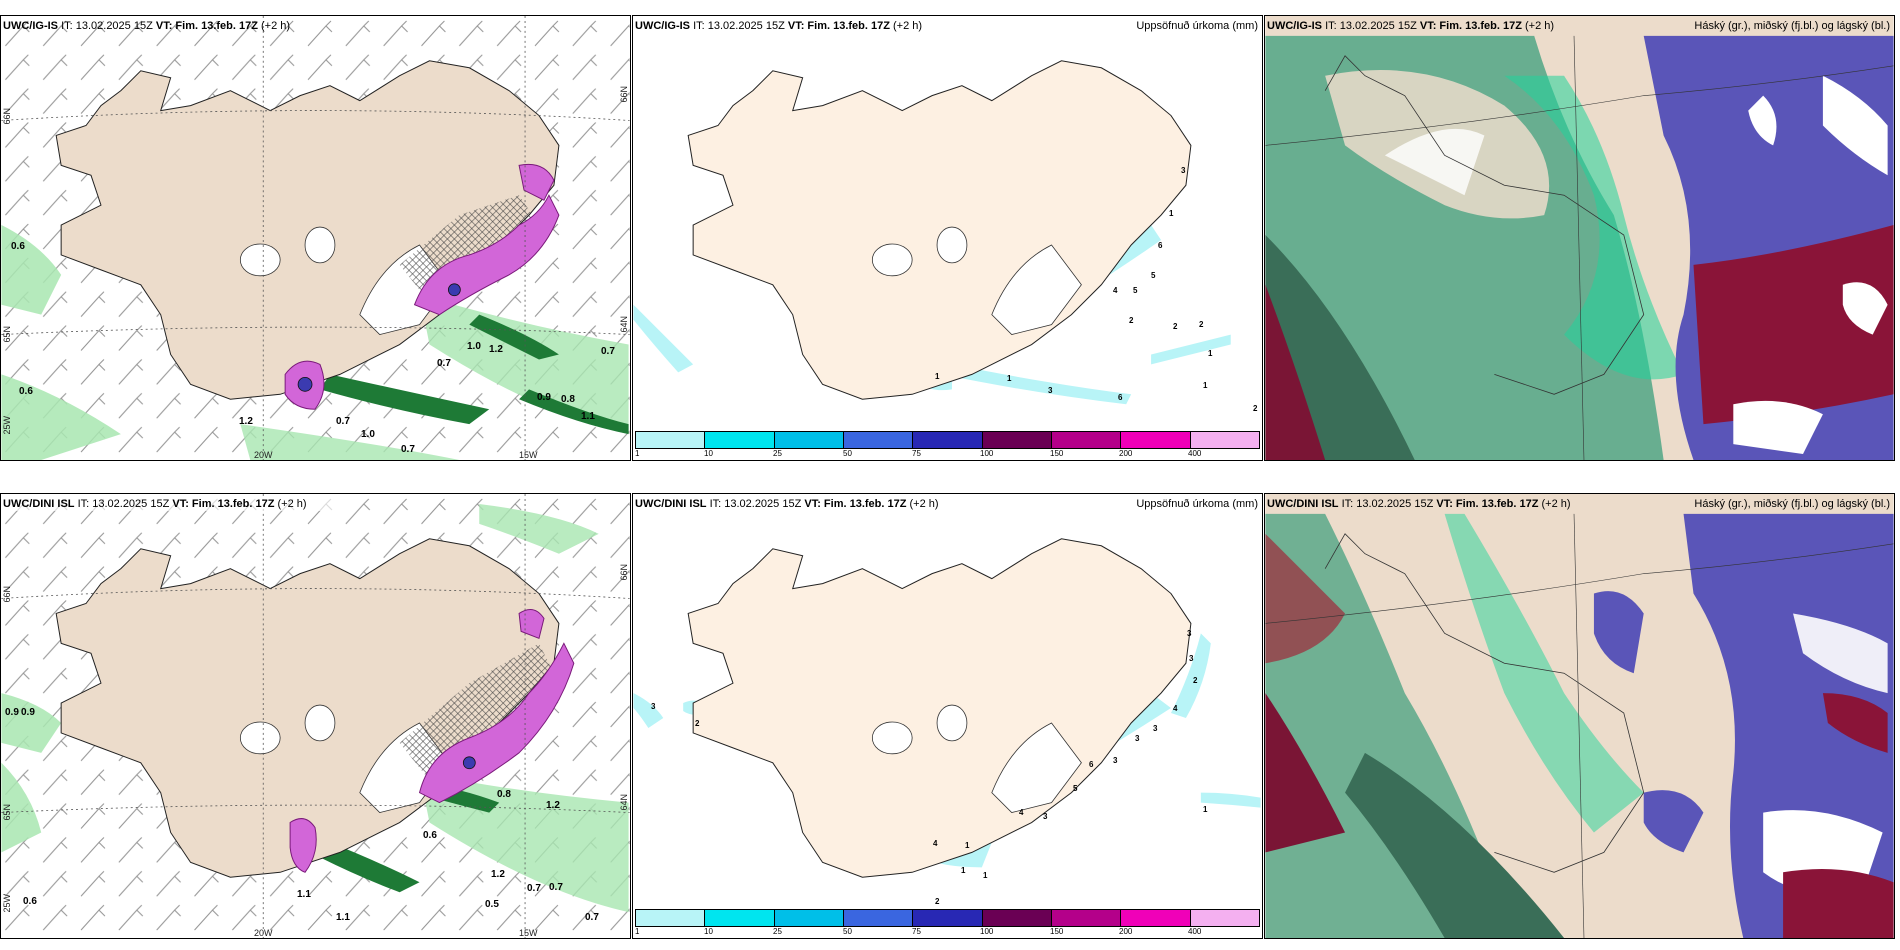 The image size is (1900, 950). Describe the element at coordinates (1197, 504) in the screenshot. I see `precip-label: Uppsöfnuð úrkoma (mm)` at that location.